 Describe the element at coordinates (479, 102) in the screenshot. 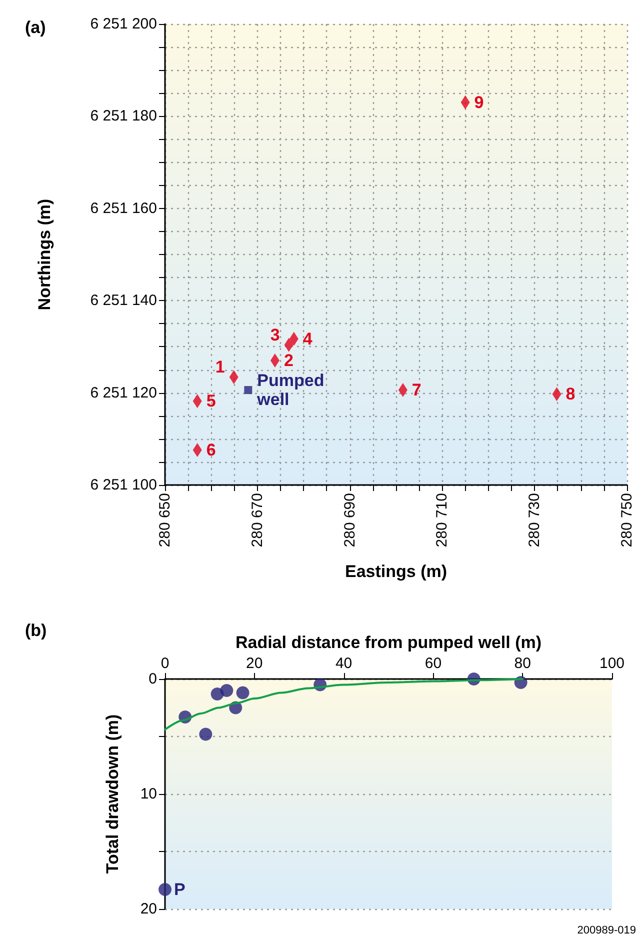

I see `annotation: 9` at that location.